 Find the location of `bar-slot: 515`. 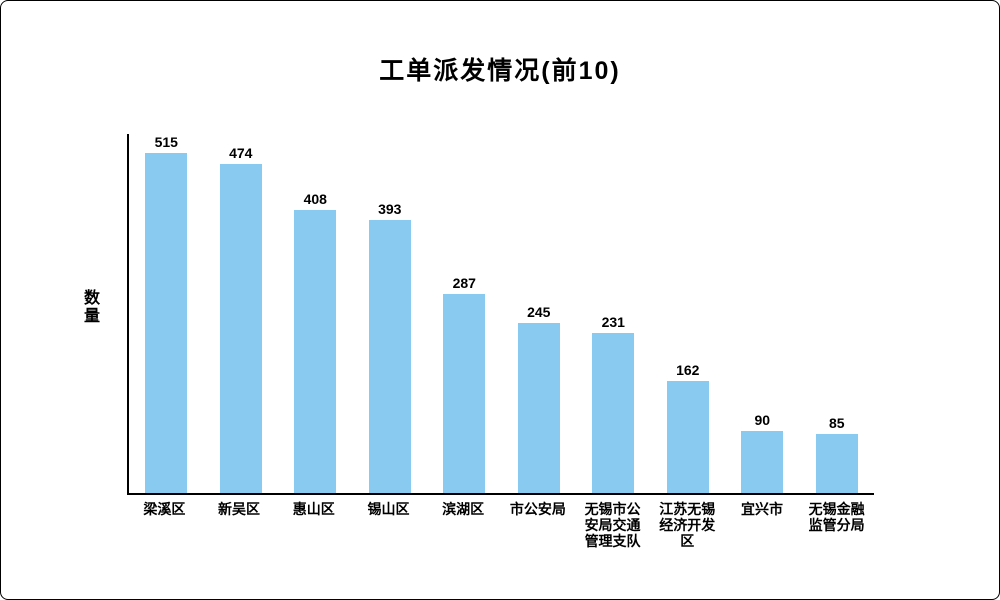

bar-slot: 515 is located at coordinates (166, 313).